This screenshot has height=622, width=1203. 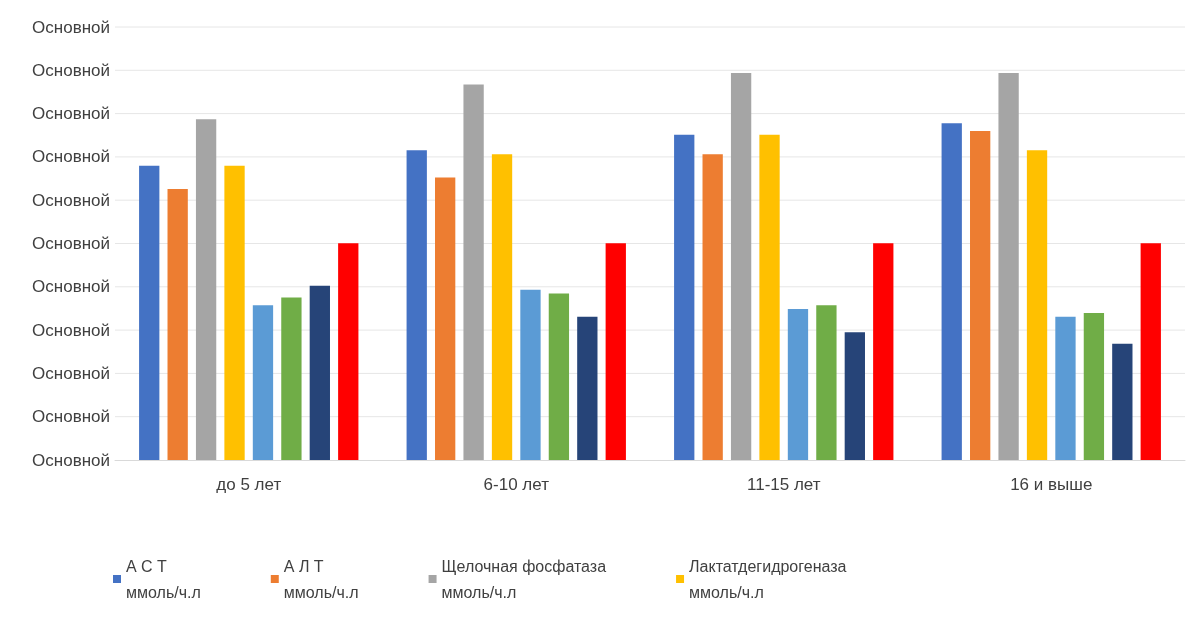 What do you see at coordinates (1051, 484) in the screenshot?
I see `x-tick-label: 16 и выше` at bounding box center [1051, 484].